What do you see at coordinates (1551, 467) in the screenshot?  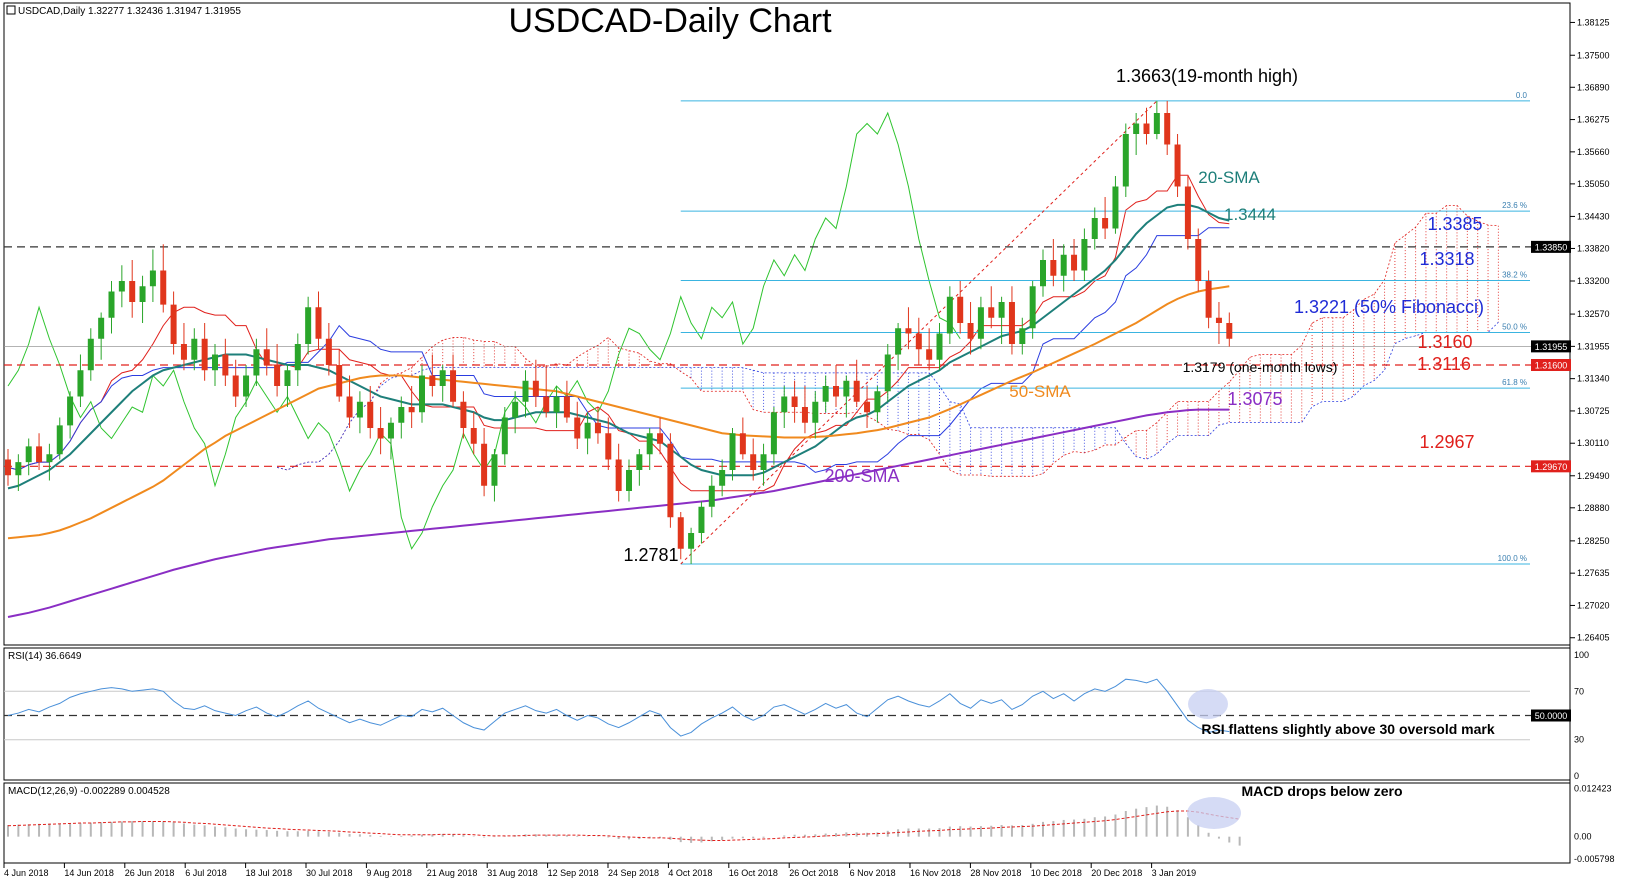 I see `price-tag-label: 1.29670` at bounding box center [1551, 467].